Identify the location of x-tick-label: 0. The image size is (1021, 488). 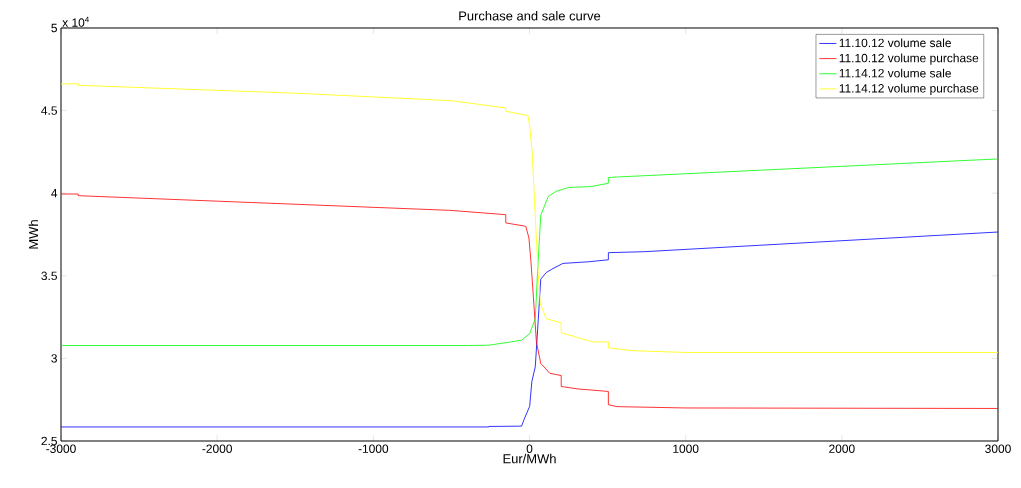
(529, 448).